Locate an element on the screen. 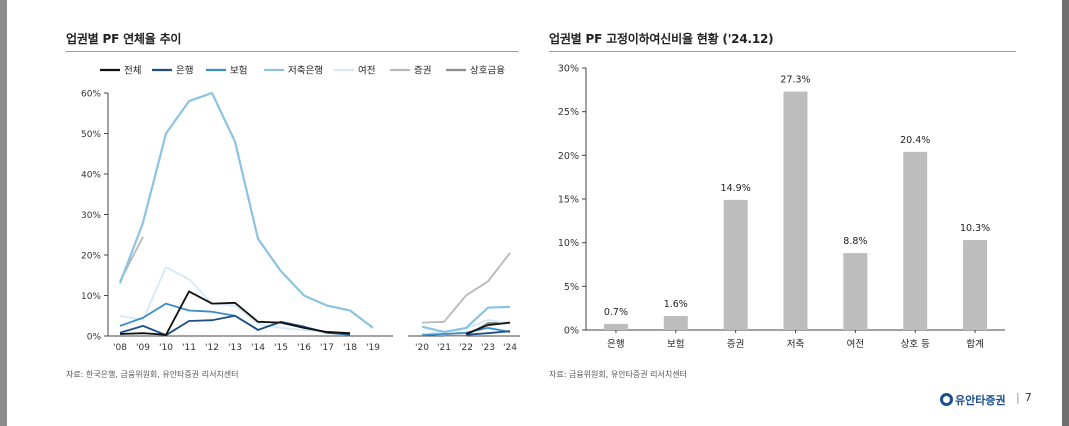 The width and height of the screenshot is (1069, 426). x-tick-label: 합계 is located at coordinates (974, 344).